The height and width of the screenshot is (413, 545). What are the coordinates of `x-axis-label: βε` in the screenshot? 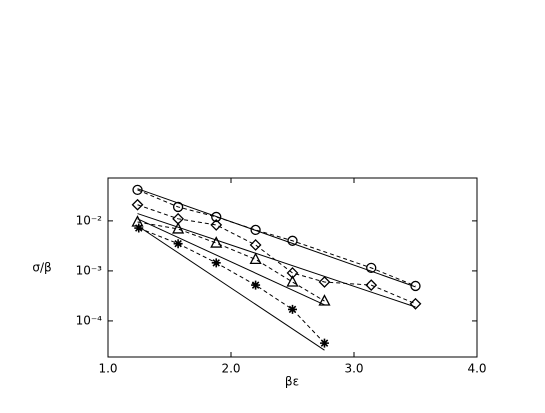 It's located at (292, 382).